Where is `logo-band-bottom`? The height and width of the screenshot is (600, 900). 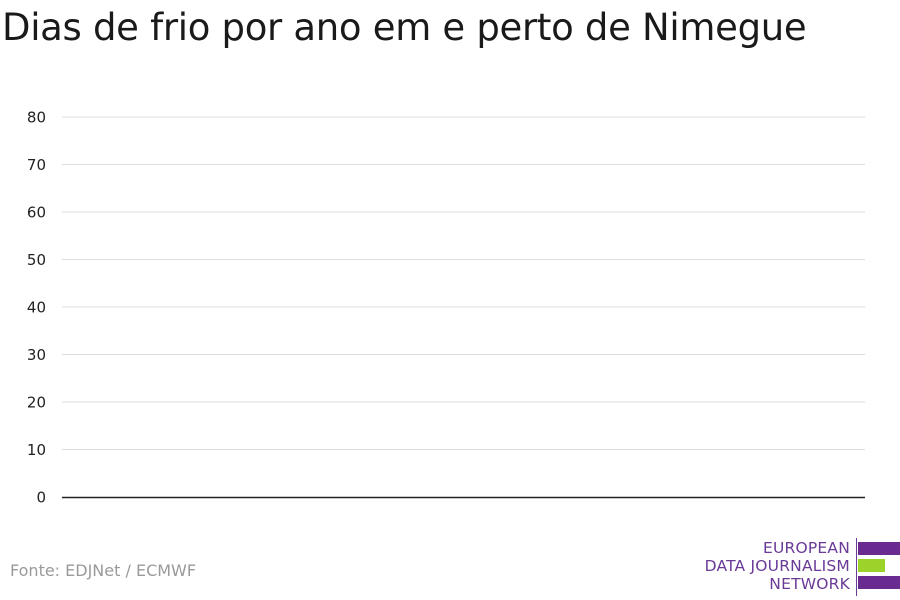 logo-band-bottom is located at coordinates (879, 582).